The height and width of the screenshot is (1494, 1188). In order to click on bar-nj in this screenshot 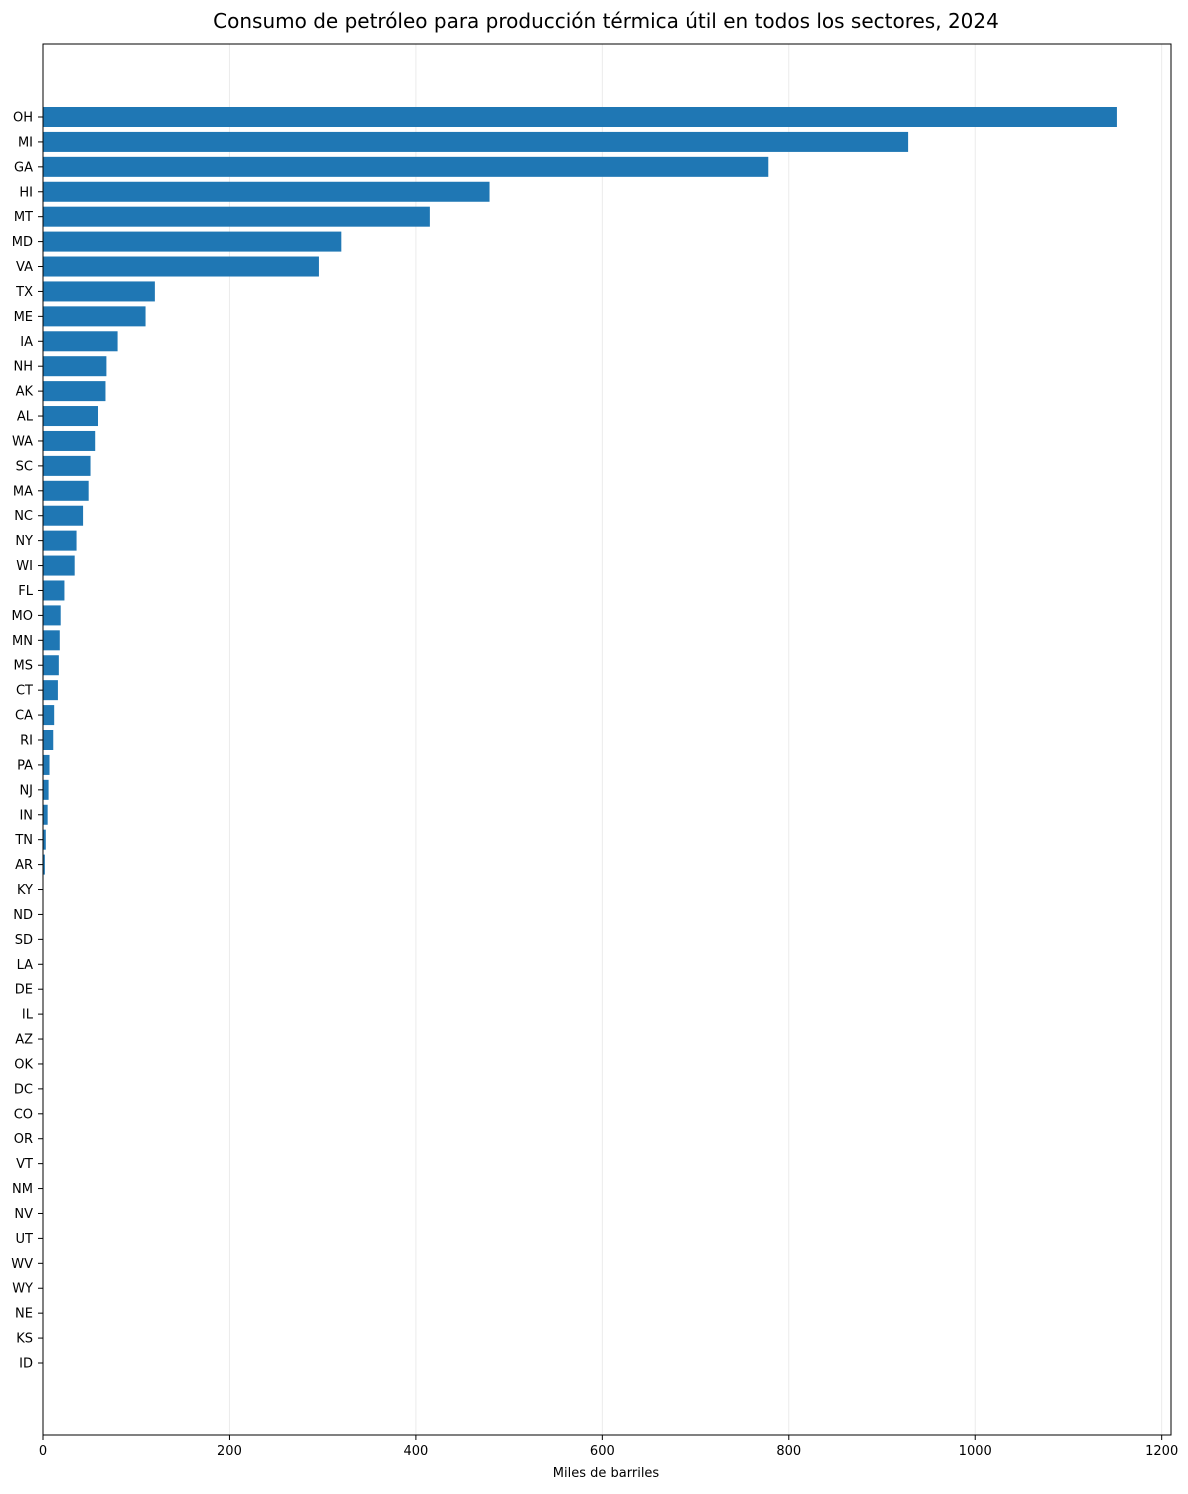, I will do `click(46, 790)`.